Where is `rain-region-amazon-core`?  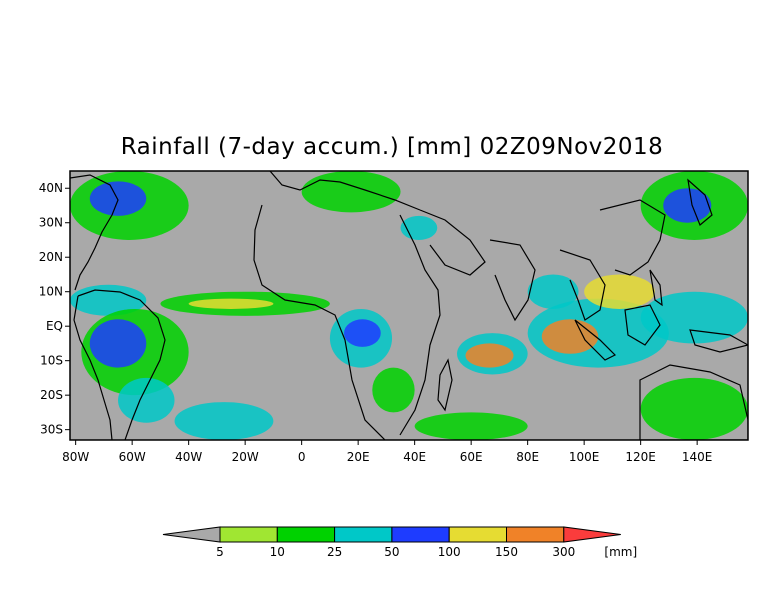
rain-region-amazon-core is located at coordinates (118, 343).